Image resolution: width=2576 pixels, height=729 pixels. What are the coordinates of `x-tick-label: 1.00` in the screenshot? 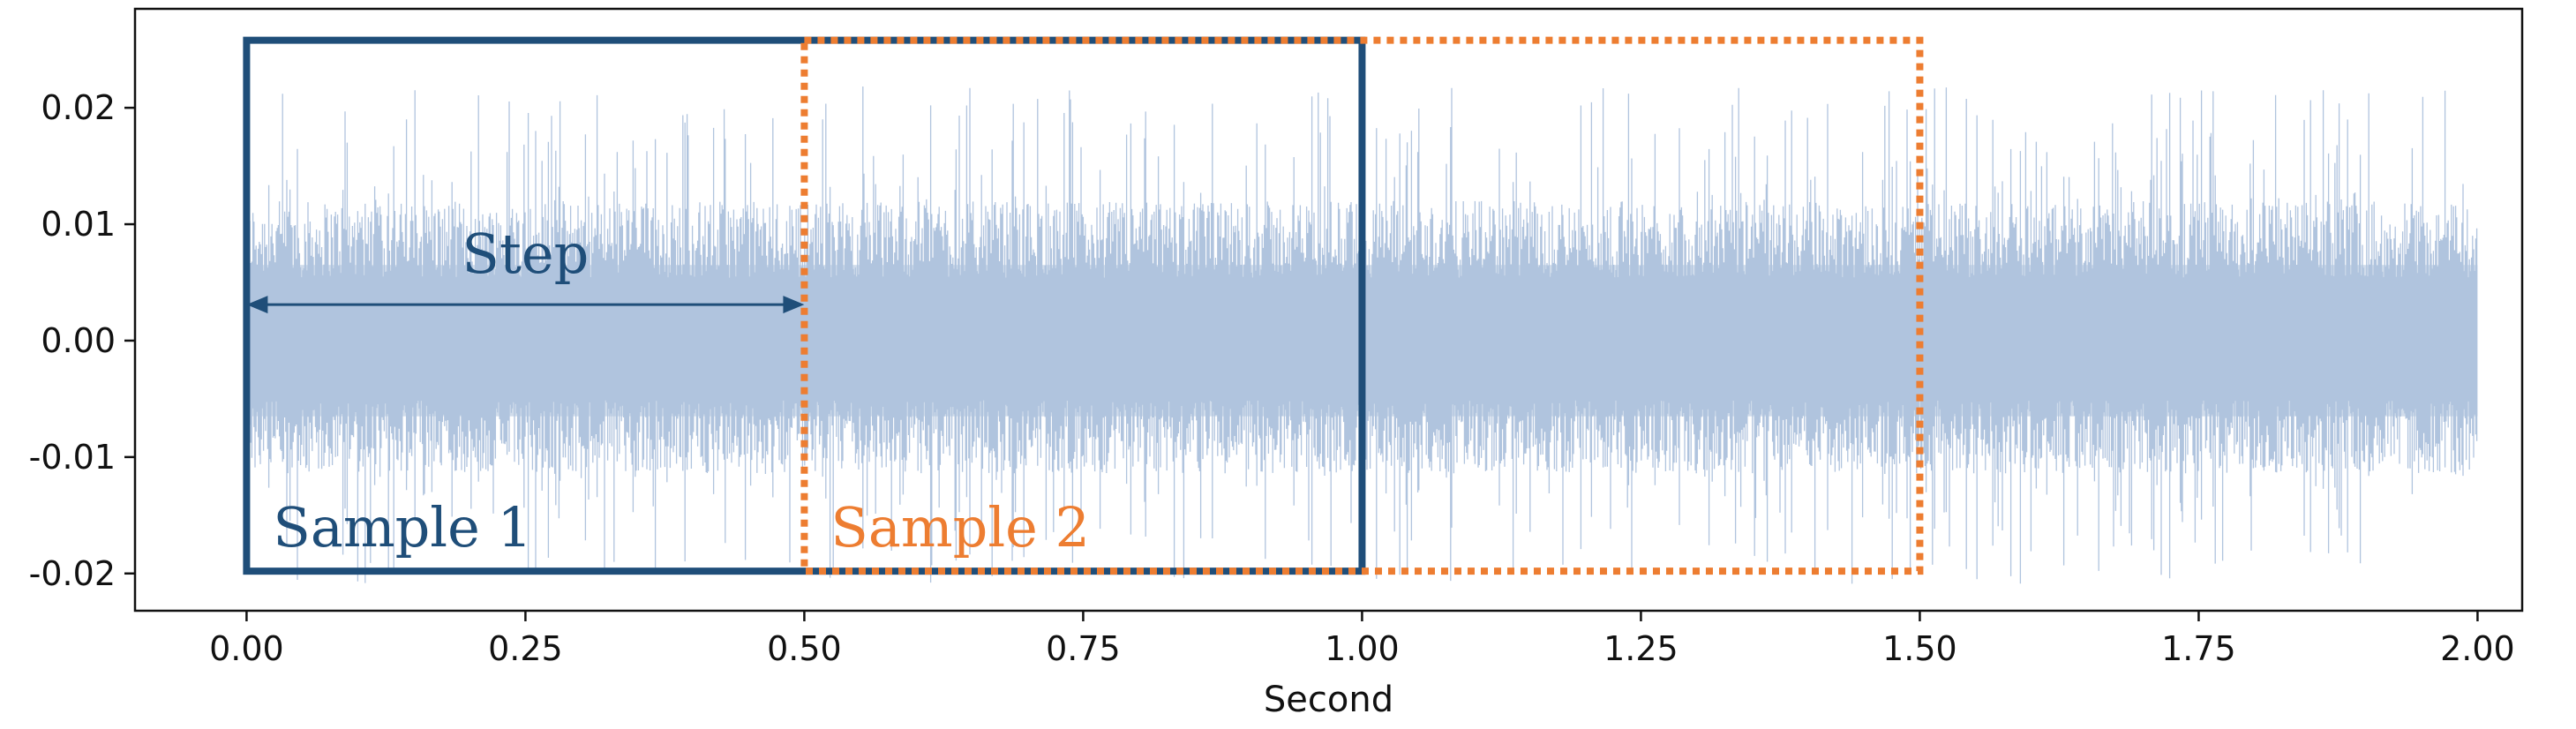 It's located at (1362, 648).